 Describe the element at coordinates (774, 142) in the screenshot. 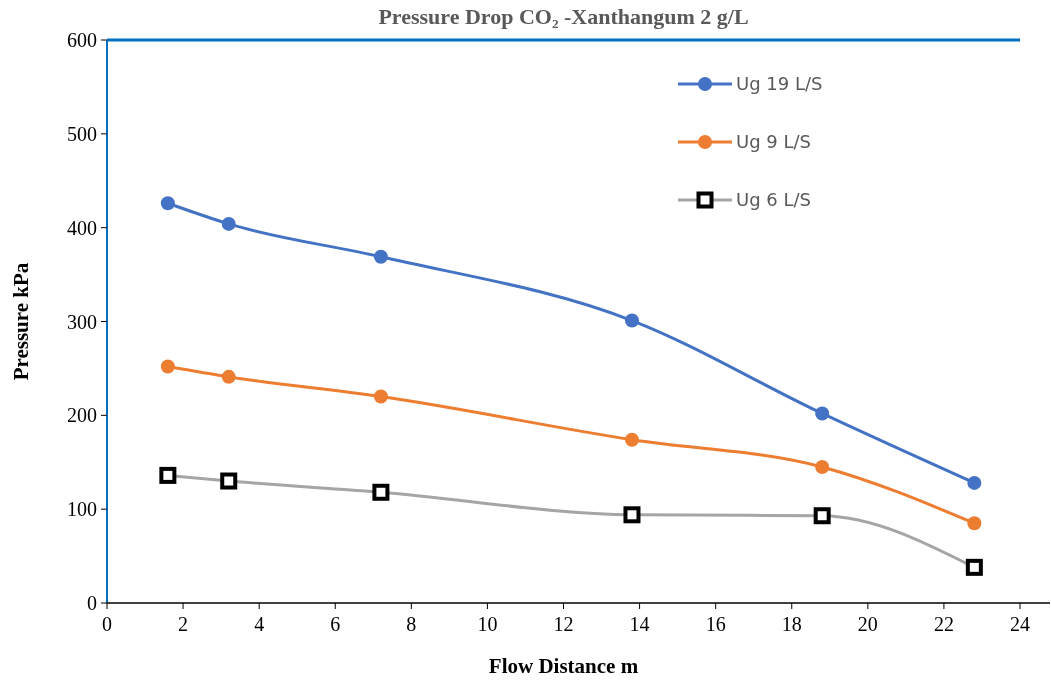

I see `legend-label: Ug 9 L/S` at that location.